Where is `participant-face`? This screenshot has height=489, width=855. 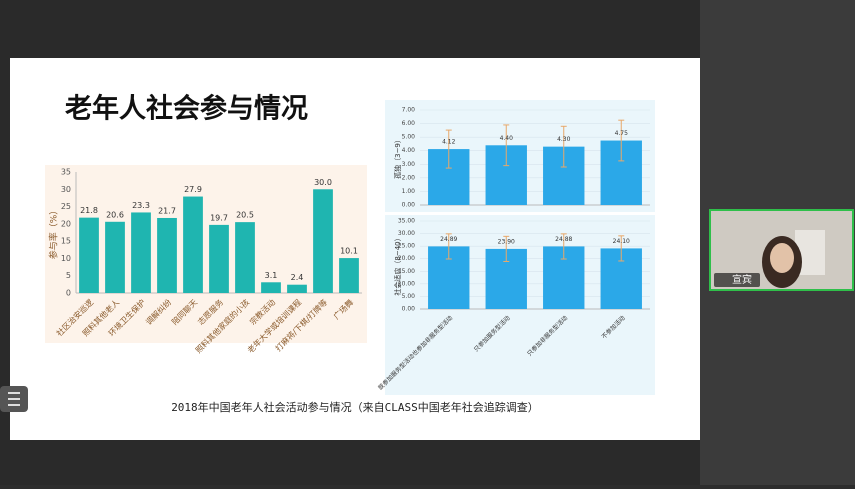 participant-face is located at coordinates (782, 258).